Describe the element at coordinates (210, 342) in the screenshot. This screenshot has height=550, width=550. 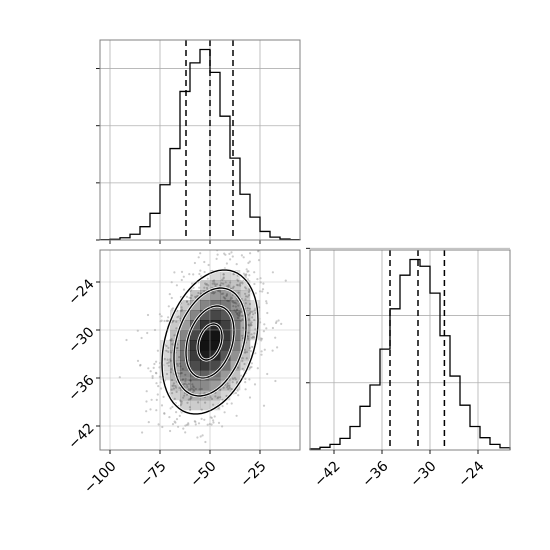
I see `contour-line` at that location.